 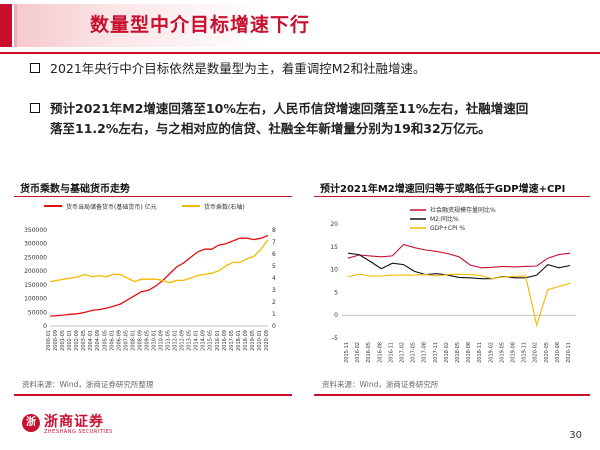 What do you see at coordinates (224, 207) in the screenshot?
I see `chart-1-legend-label: 货币乘数(右轴)` at bounding box center [224, 207].